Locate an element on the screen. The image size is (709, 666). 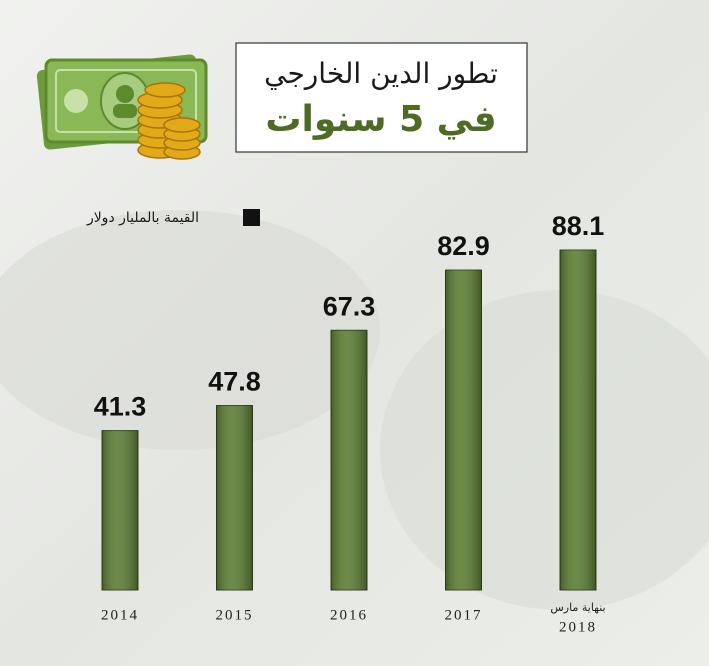
title-box is located at coordinates (381, 97).